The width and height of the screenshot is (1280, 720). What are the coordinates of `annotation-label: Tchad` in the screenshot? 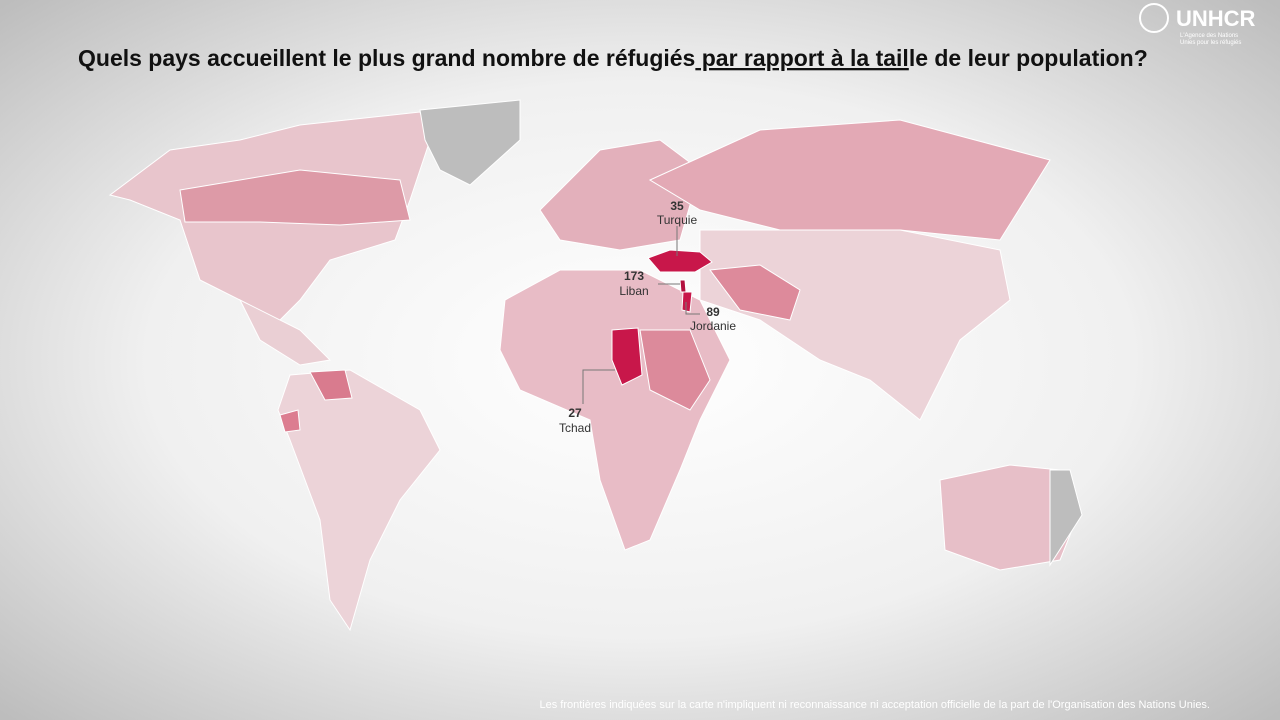 It's located at (575, 428).